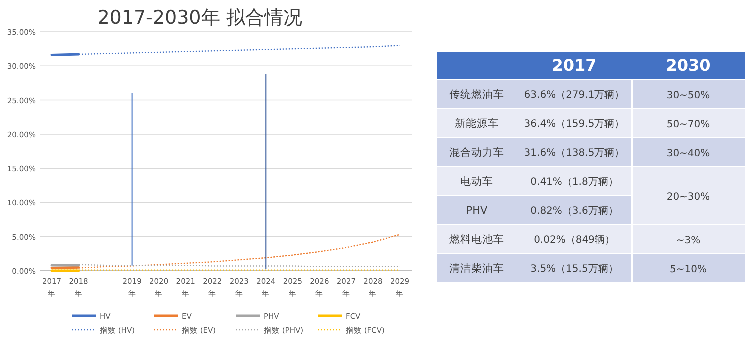 Image resolution: width=750 pixels, height=342 pixels. Describe the element at coordinates (477, 211) in the screenshot. I see `category-label: PHV` at that location.